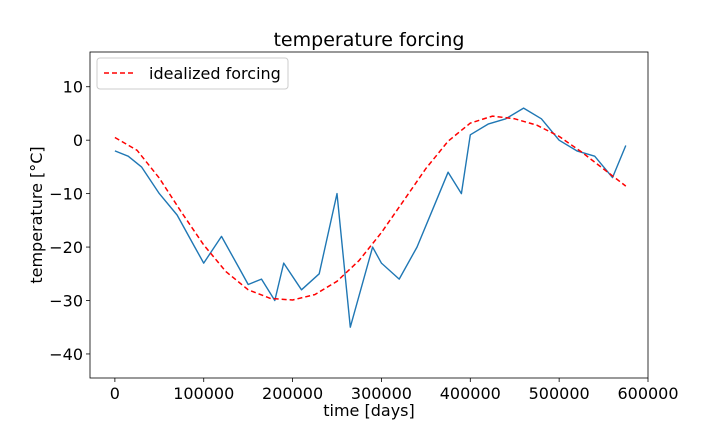  I want to click on legend-label-idealized-forcing: idealized forcing, so click(215, 73).